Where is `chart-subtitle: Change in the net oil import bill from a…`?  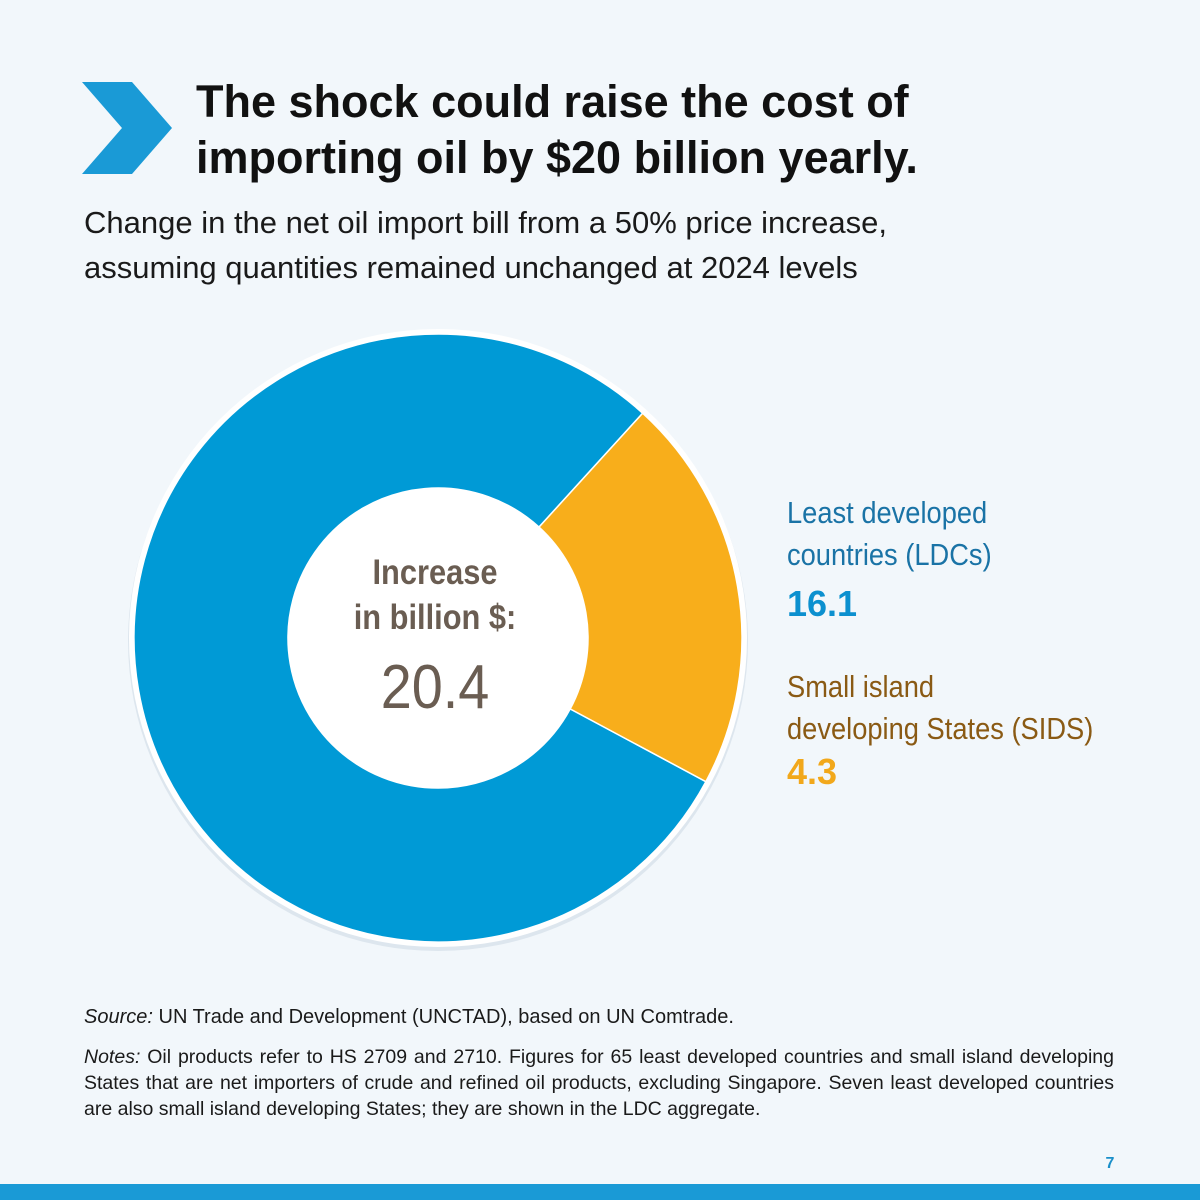
chart-subtitle: Change in the net oil import bill from a… is located at coordinates (485, 245).